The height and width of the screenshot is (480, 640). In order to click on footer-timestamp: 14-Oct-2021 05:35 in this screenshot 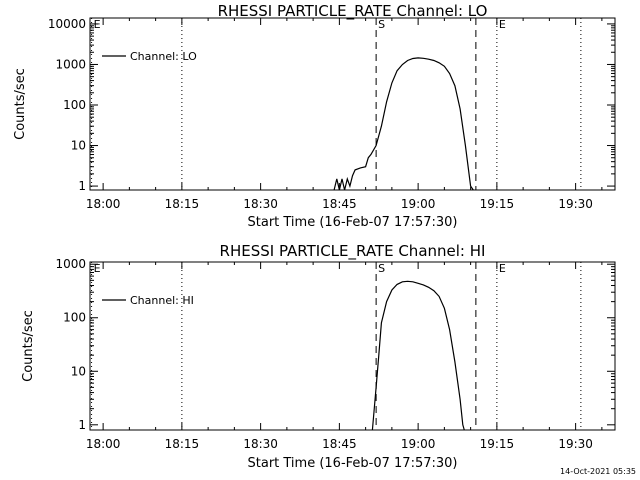, I will do `click(598, 471)`.